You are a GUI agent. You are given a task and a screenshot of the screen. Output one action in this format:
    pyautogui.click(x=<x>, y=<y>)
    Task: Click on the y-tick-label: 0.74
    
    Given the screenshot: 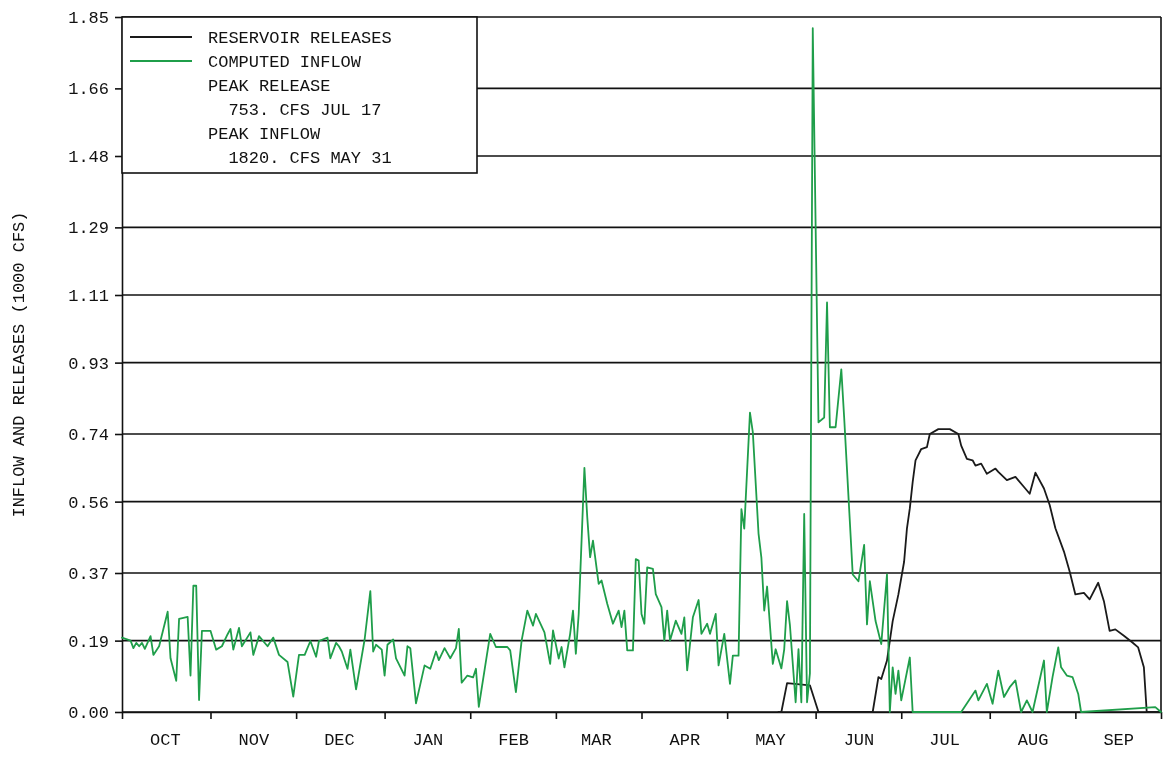 What is the action you would take?
    pyautogui.click(x=88, y=435)
    